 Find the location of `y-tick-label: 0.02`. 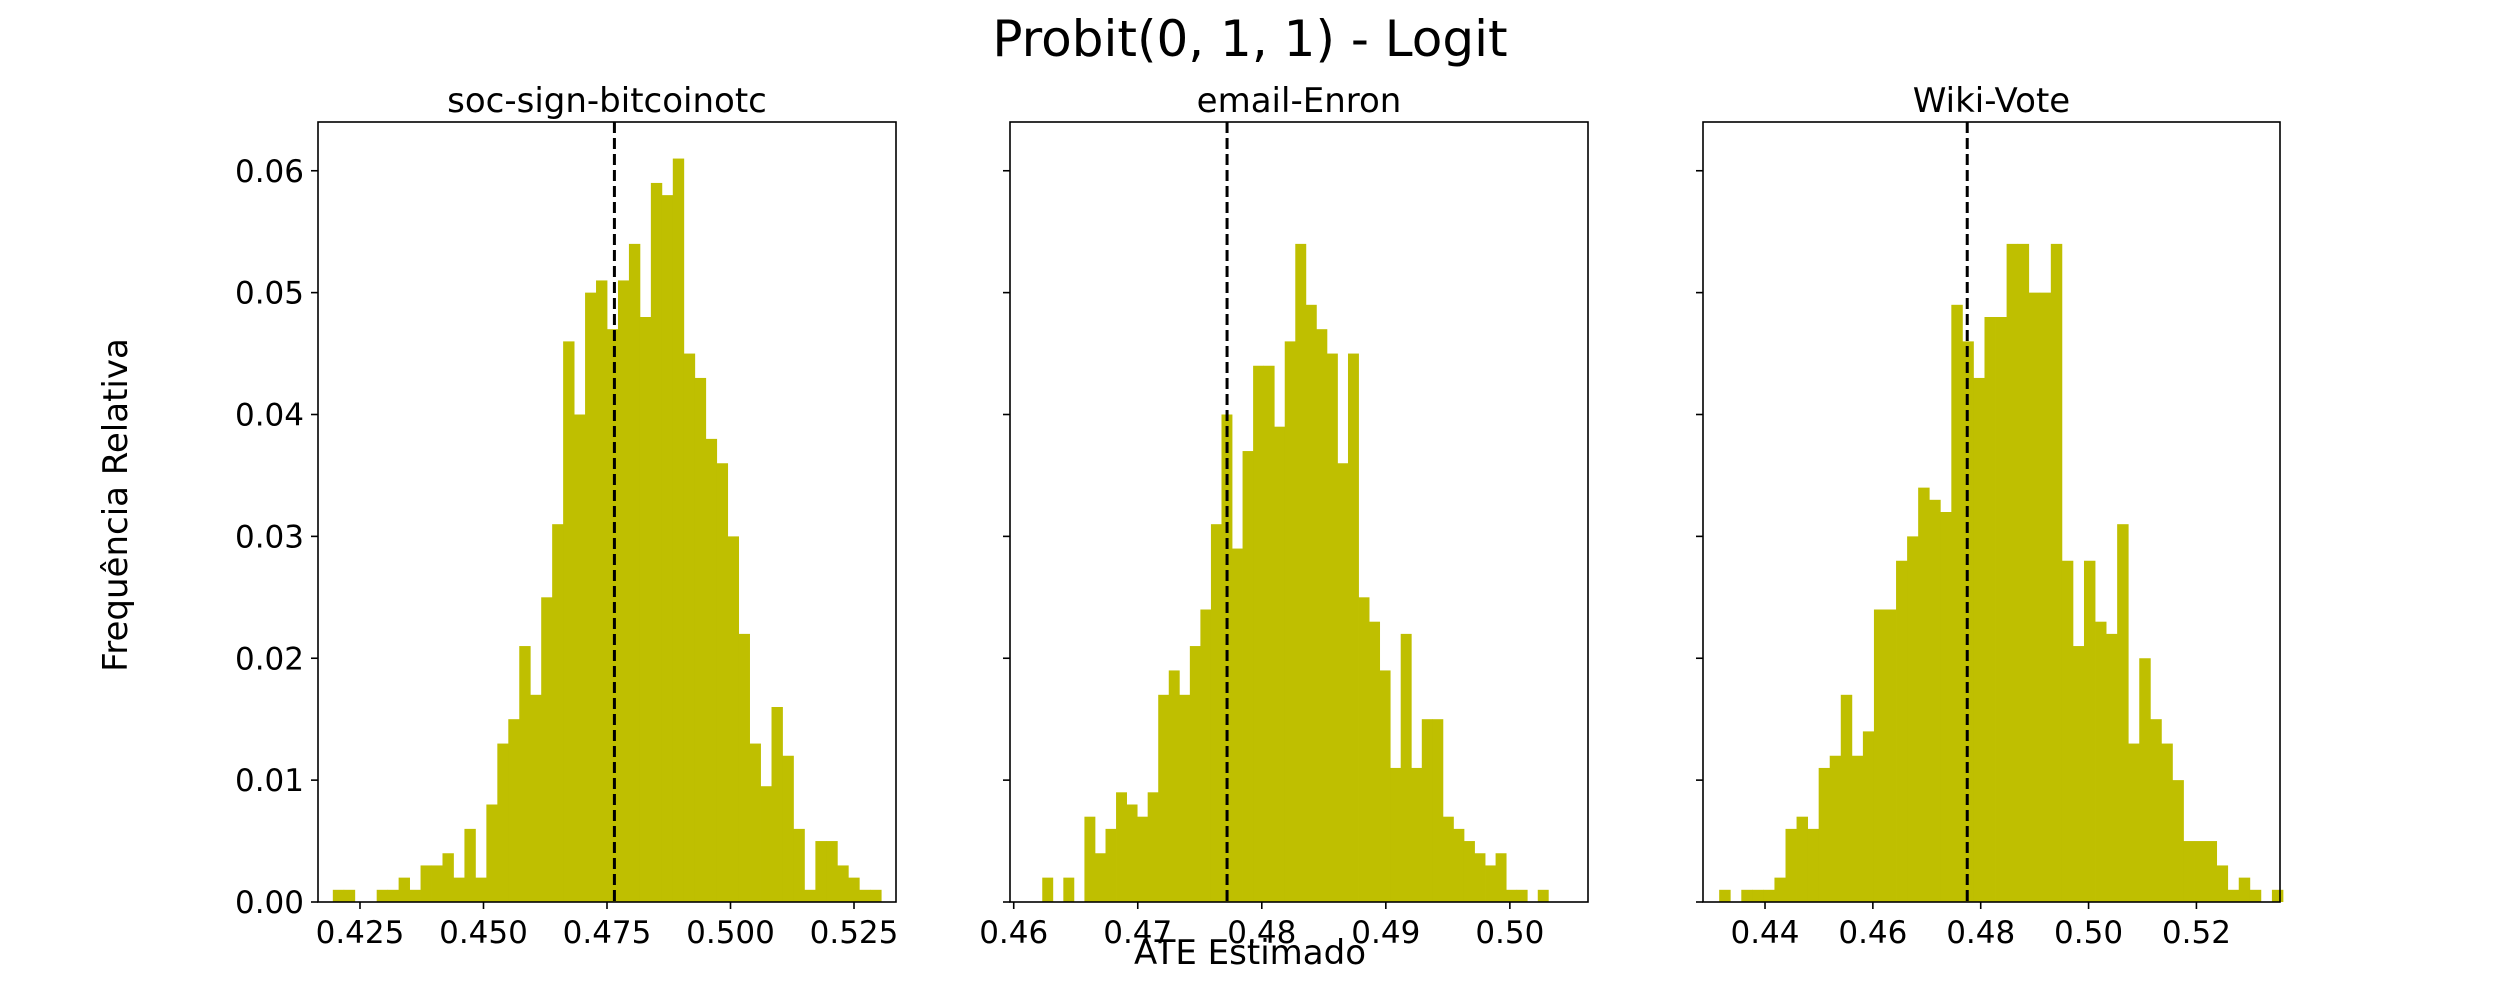

y-tick-label: 0.02 is located at coordinates (269, 659).